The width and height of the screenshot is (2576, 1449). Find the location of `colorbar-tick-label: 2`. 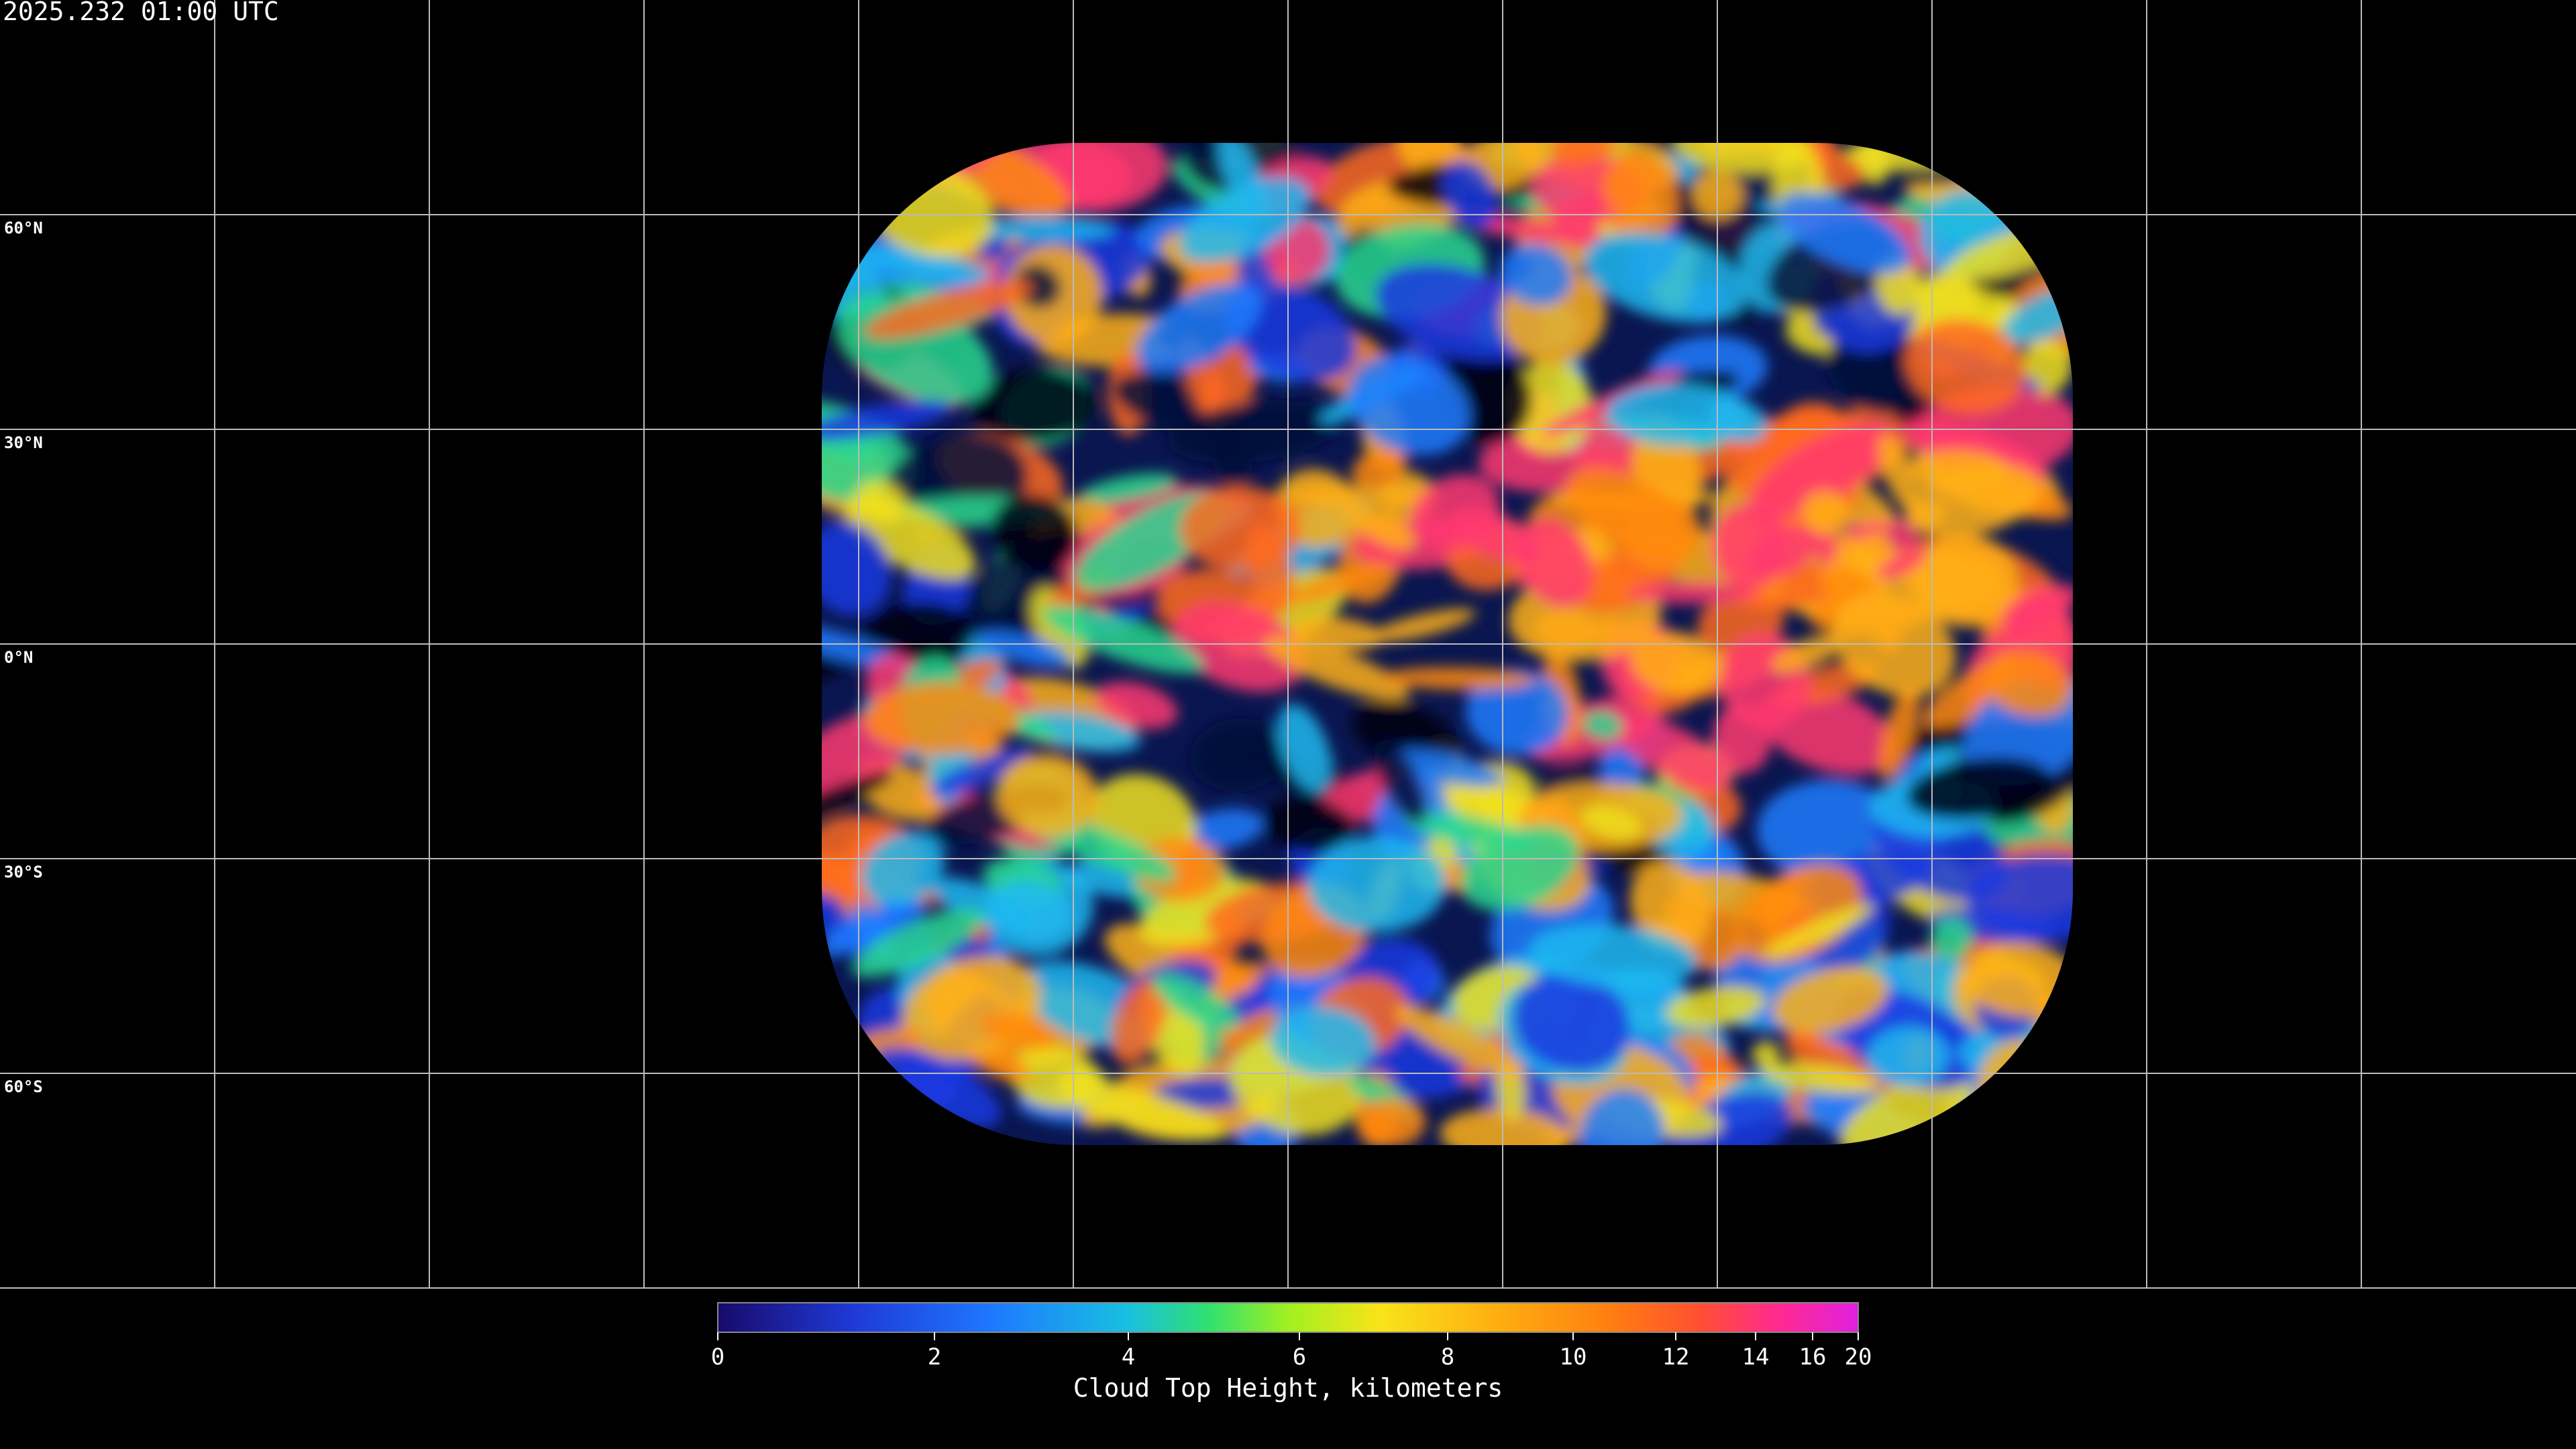

colorbar-tick-label: 2 is located at coordinates (934, 1357).